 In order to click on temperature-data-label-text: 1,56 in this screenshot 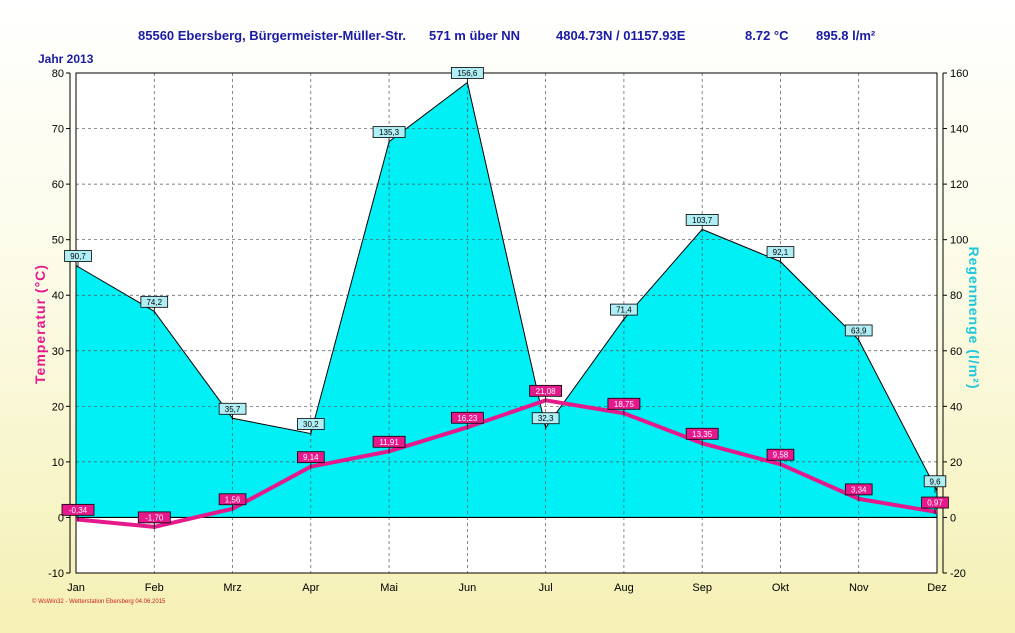, I will do `click(233, 499)`.